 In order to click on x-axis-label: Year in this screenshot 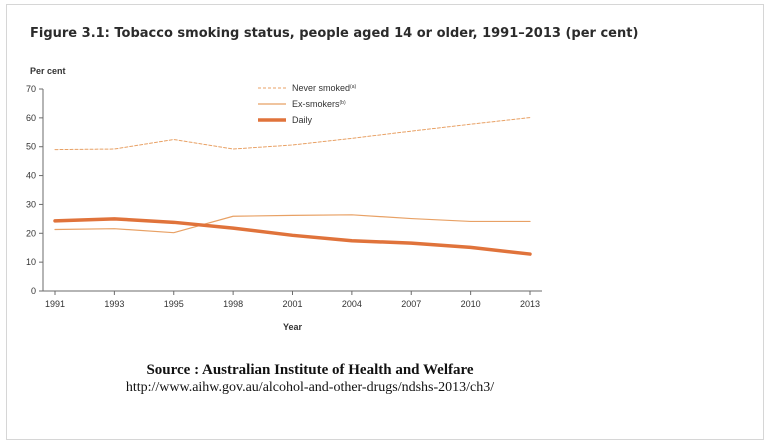, I will do `click(293, 327)`.